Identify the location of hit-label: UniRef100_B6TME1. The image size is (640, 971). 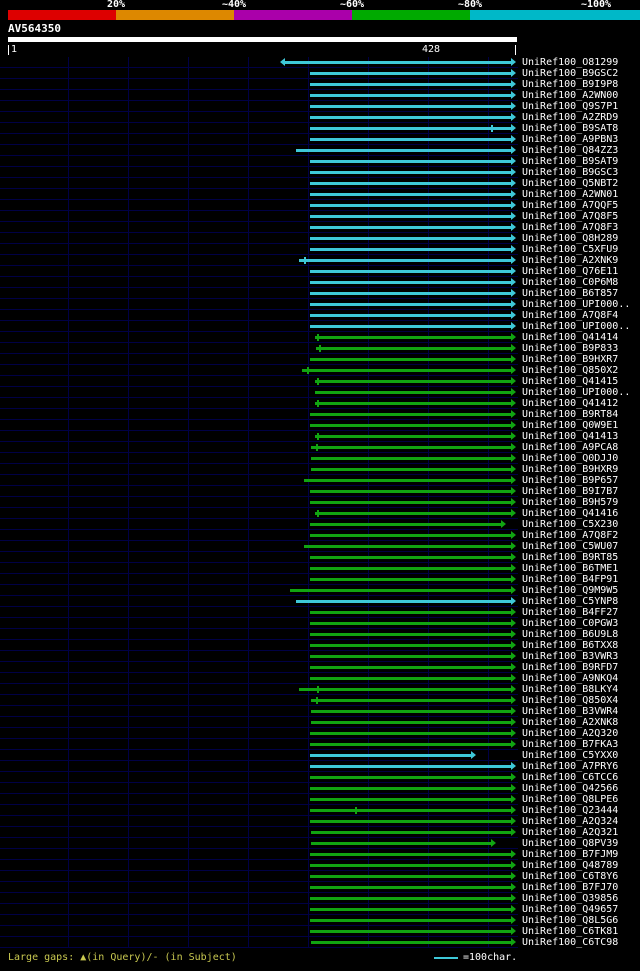
(570, 568).